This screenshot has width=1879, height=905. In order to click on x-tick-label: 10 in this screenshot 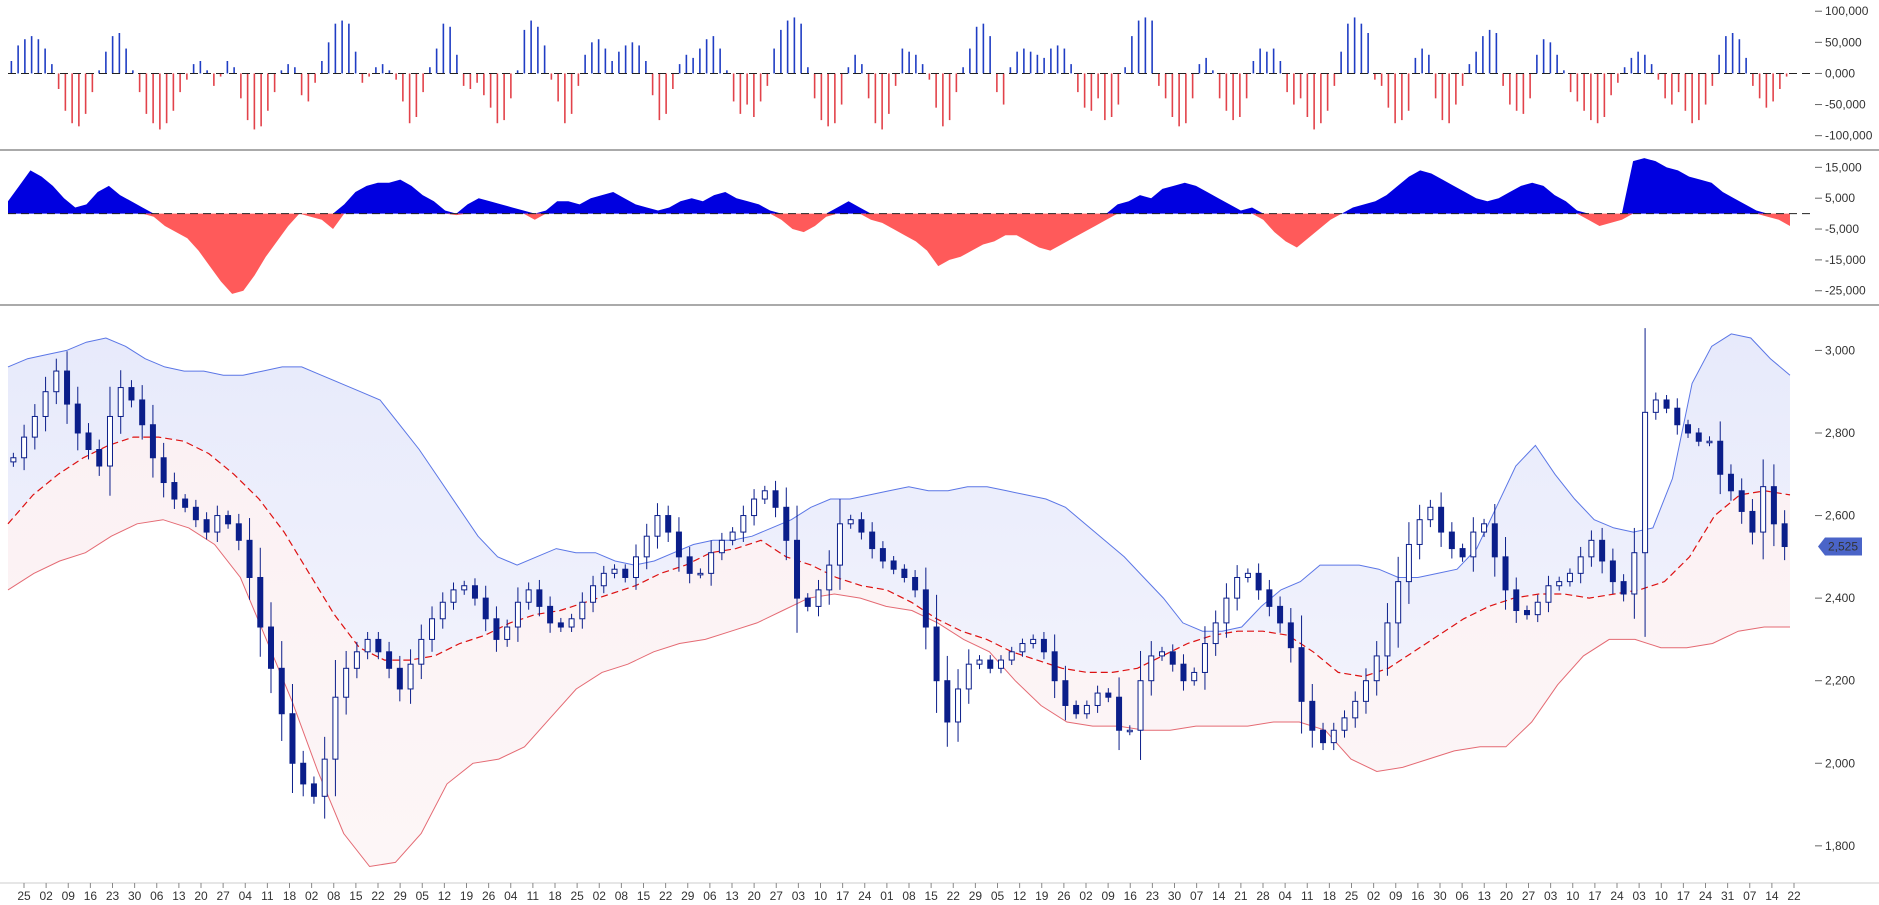, I will do `click(1662, 896)`.